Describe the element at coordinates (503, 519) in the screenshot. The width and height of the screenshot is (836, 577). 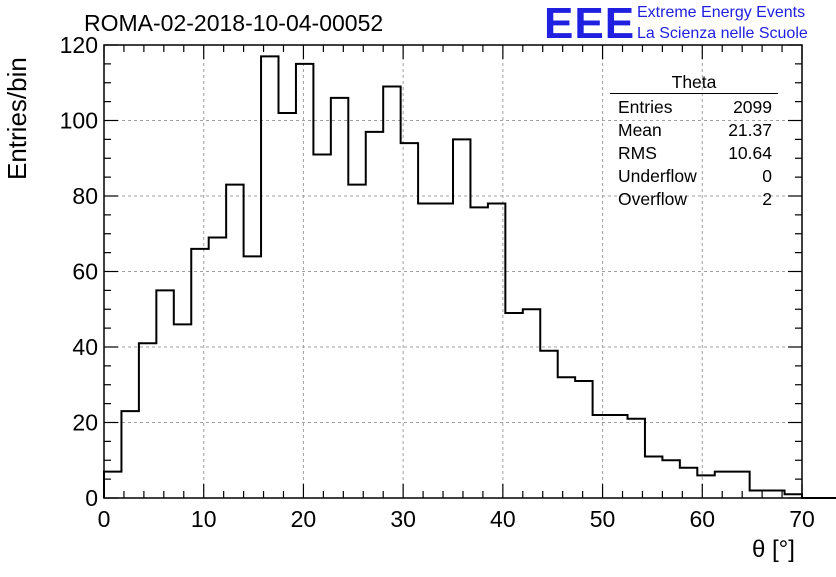
I see `x-tick-label: 40` at that location.